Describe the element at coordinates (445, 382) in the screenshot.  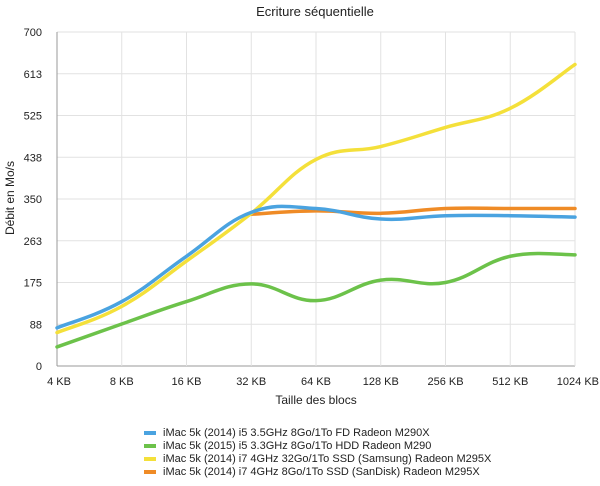
I see `x-tick-label: 256 KB` at that location.